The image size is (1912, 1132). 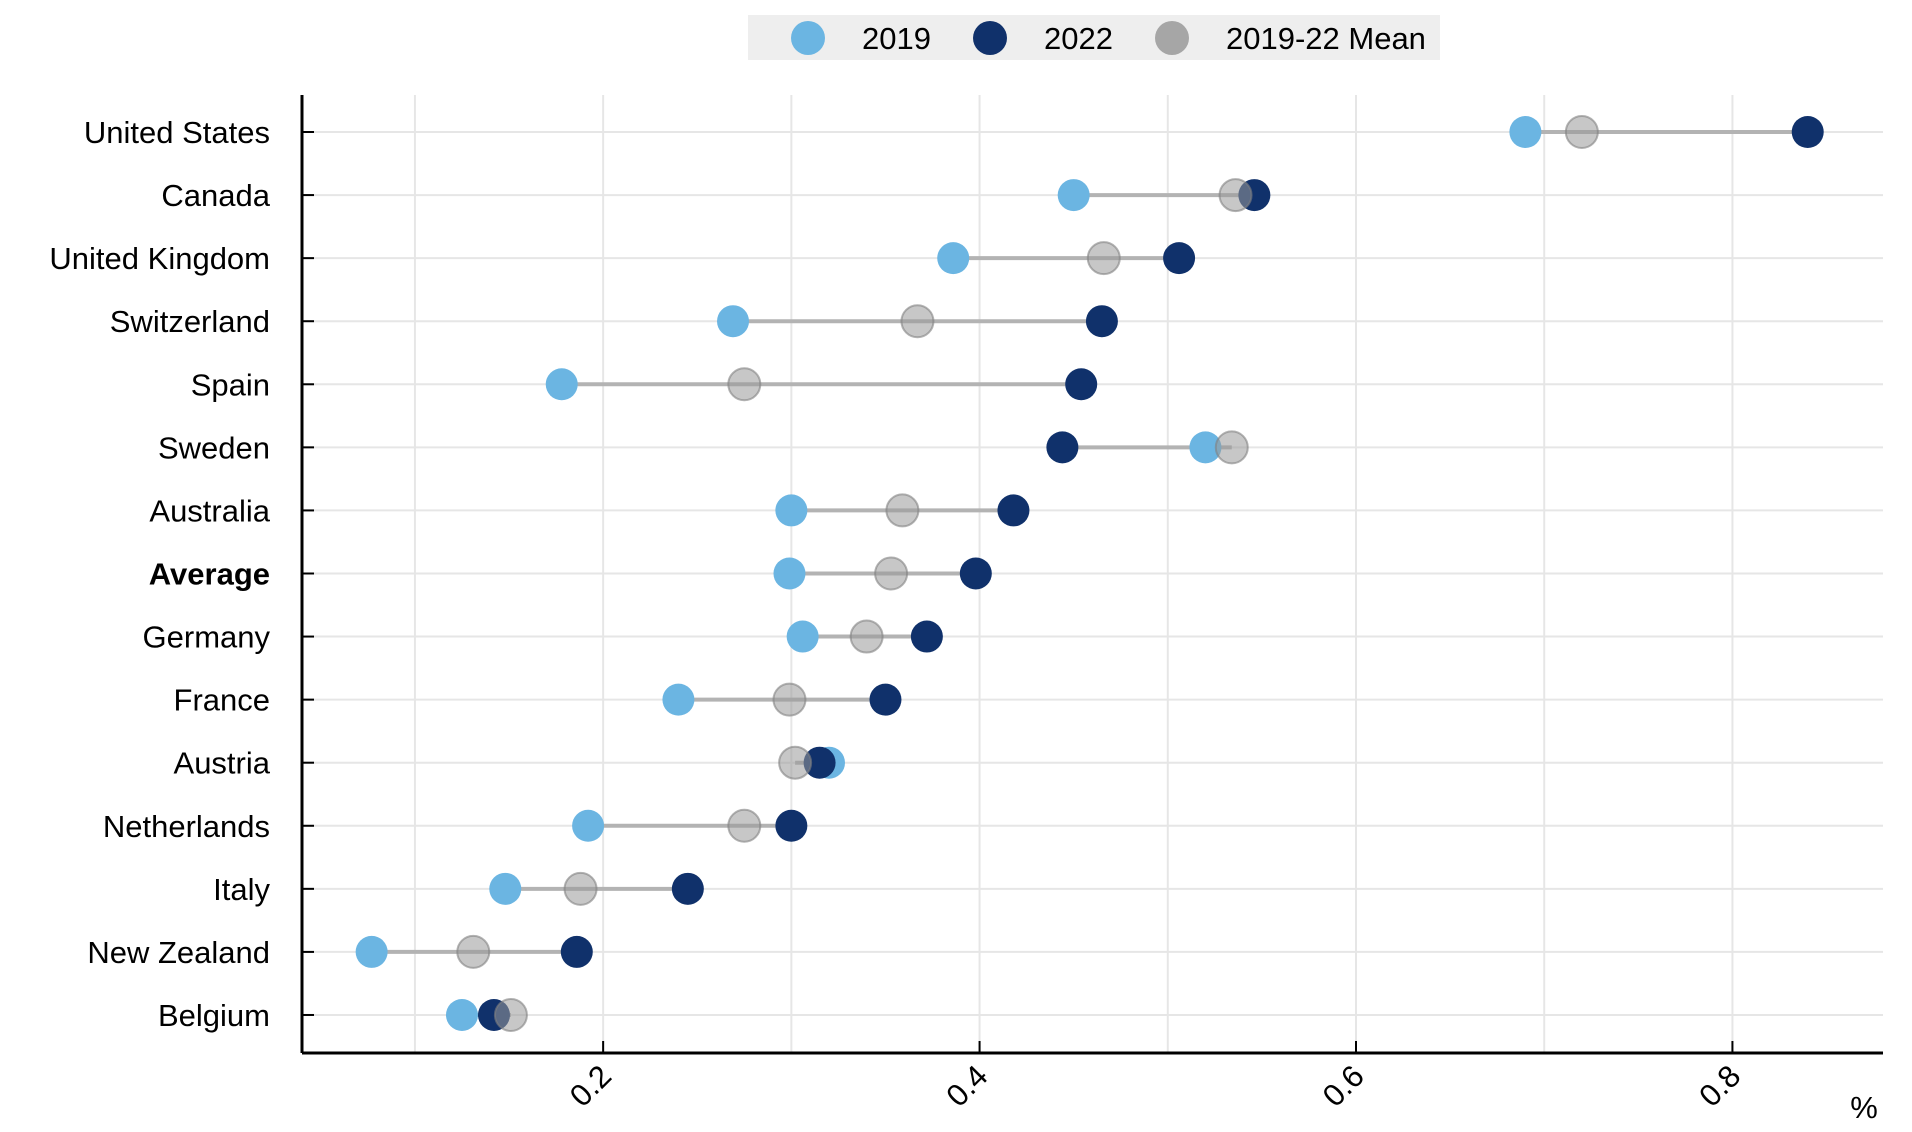 What do you see at coordinates (222, 700) in the screenshot?
I see `category-label: France` at bounding box center [222, 700].